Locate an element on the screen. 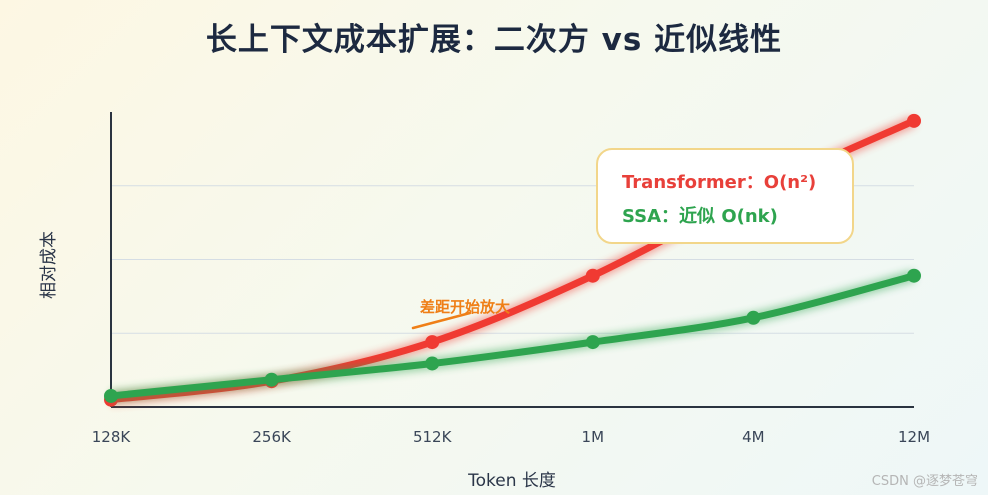 The width and height of the screenshot is (988, 495). legend: Transformer：O(n²) SSA：近似 O(nk) is located at coordinates (725, 196).